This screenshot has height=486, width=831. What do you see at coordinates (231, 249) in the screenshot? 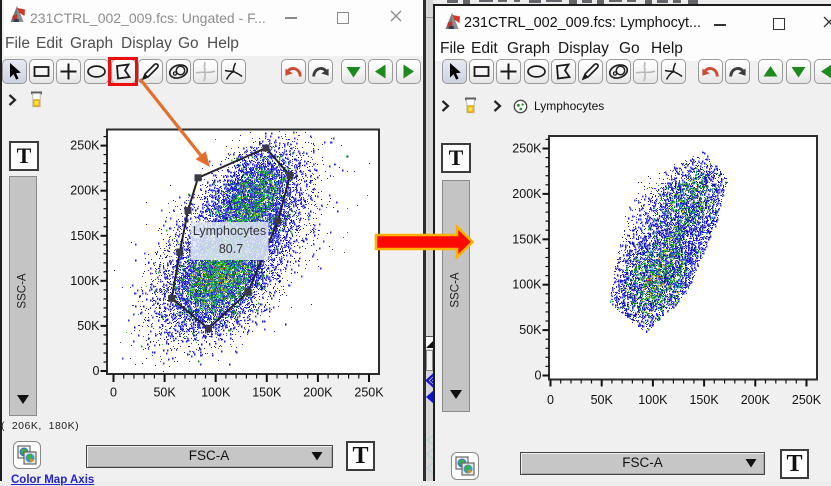
I see `svg-text: 80.7` at bounding box center [231, 249].